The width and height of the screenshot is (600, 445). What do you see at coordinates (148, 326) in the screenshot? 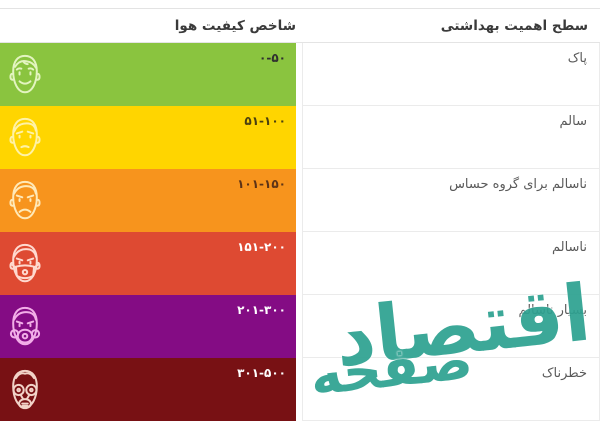
I see `aqi-bar-very-unhealthy: ۲۰۱-۳۰۰` at bounding box center [148, 326].